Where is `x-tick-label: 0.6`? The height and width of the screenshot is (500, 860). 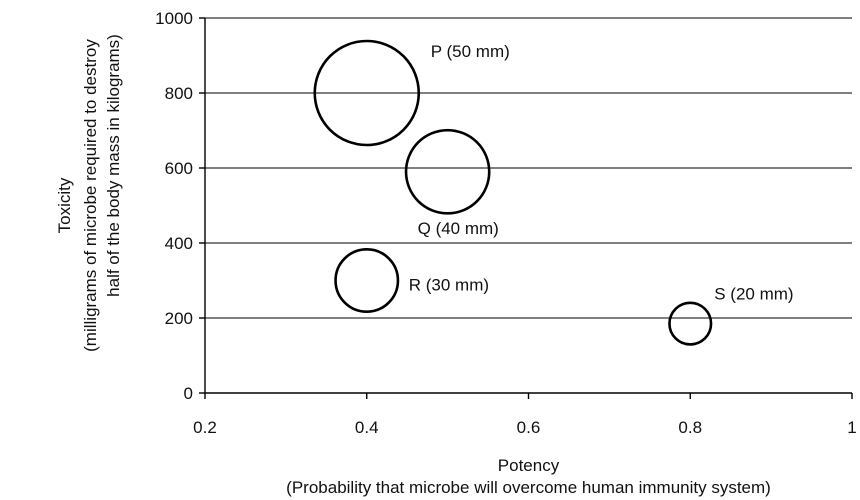
x-tick-label: 0.6 is located at coordinates (529, 427).